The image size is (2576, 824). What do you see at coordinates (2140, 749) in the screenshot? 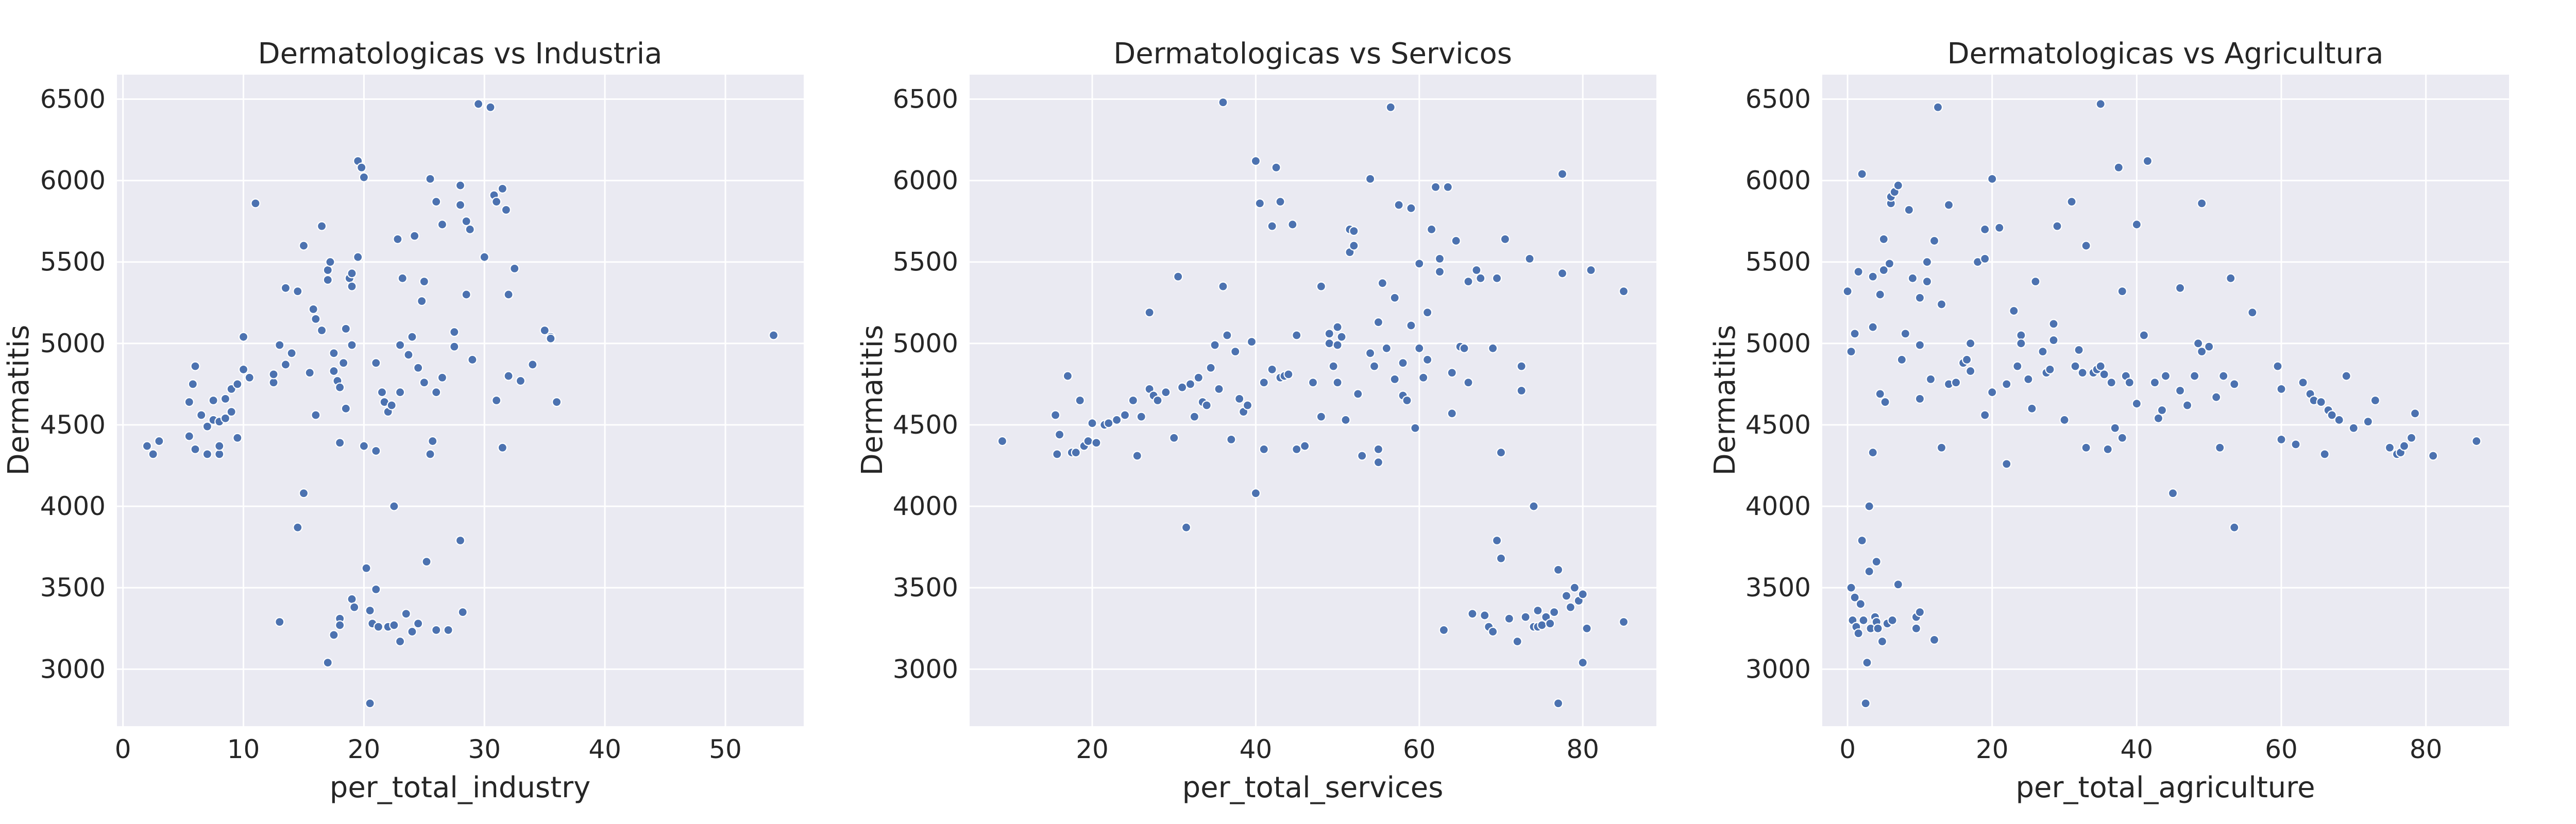
I see `x-tick-labels: 0 20 40 60 80` at bounding box center [2140, 749].